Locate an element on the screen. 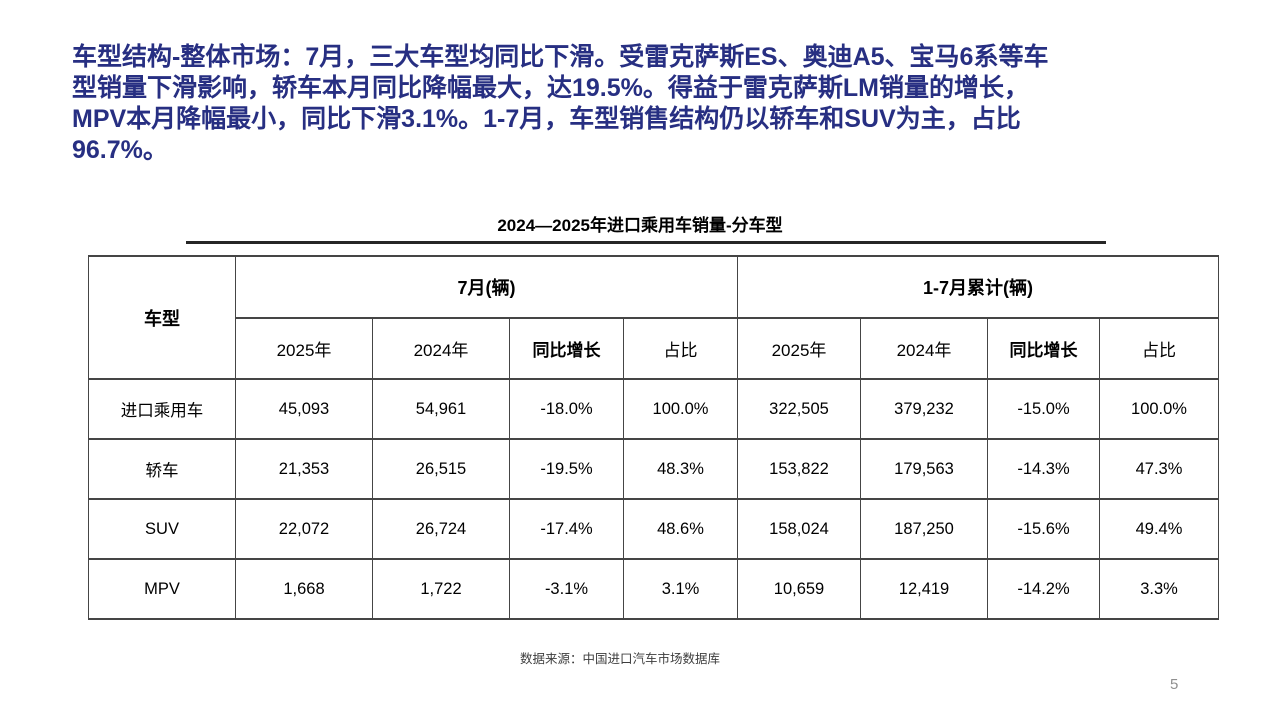 This screenshot has width=1280, height=720. row-label-mpv: MPV is located at coordinates (162, 589).